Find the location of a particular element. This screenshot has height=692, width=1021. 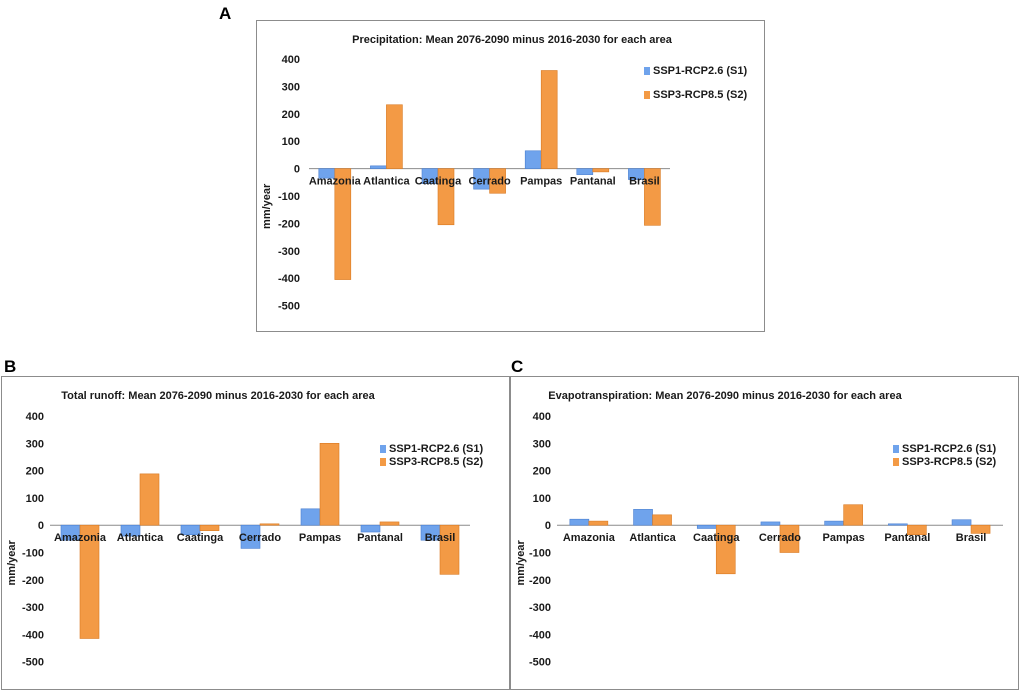

bar-s1-pampas is located at coordinates (834, 523).